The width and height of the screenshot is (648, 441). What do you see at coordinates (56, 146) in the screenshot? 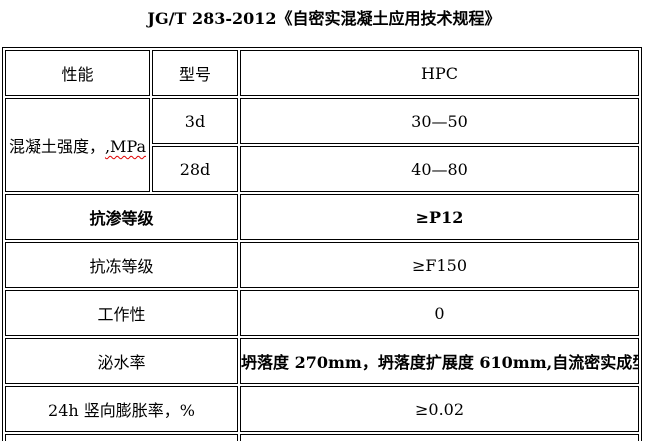
I see `strength-label-text: 混凝土强度，` at bounding box center [56, 146].